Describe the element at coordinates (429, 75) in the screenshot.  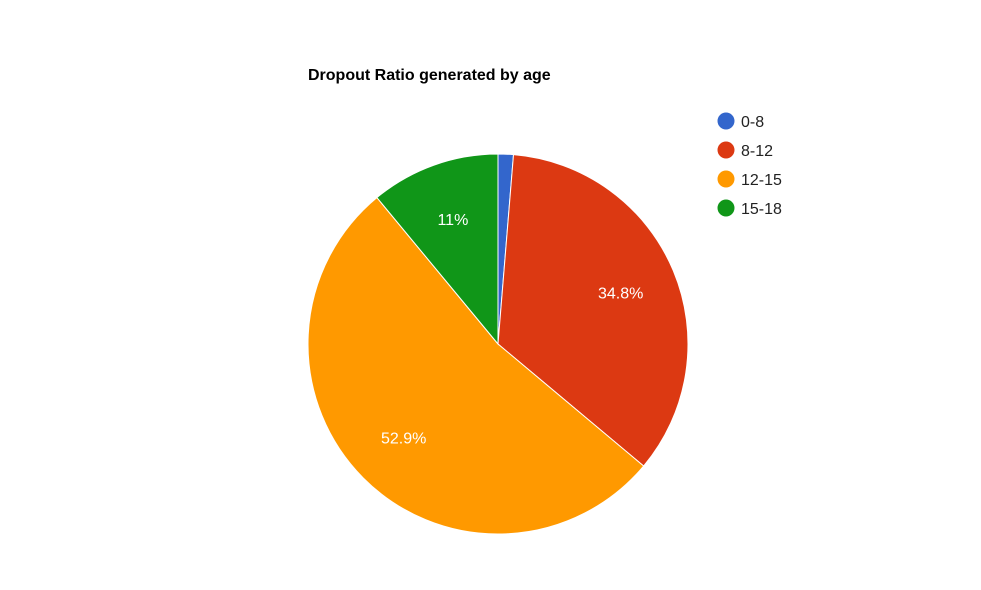
I see `chart-title: Dropout Ratio generated by age` at that location.